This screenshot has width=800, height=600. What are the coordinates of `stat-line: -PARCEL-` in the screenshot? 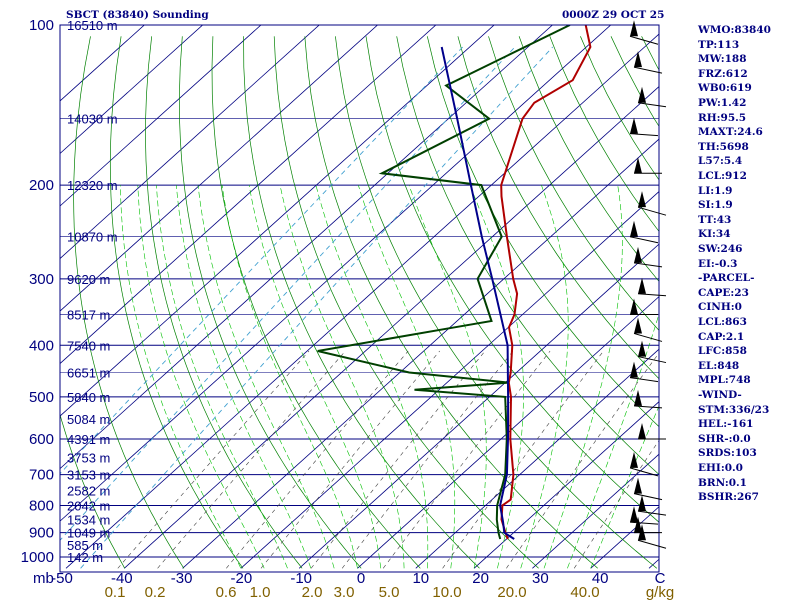 It's located at (726, 278).